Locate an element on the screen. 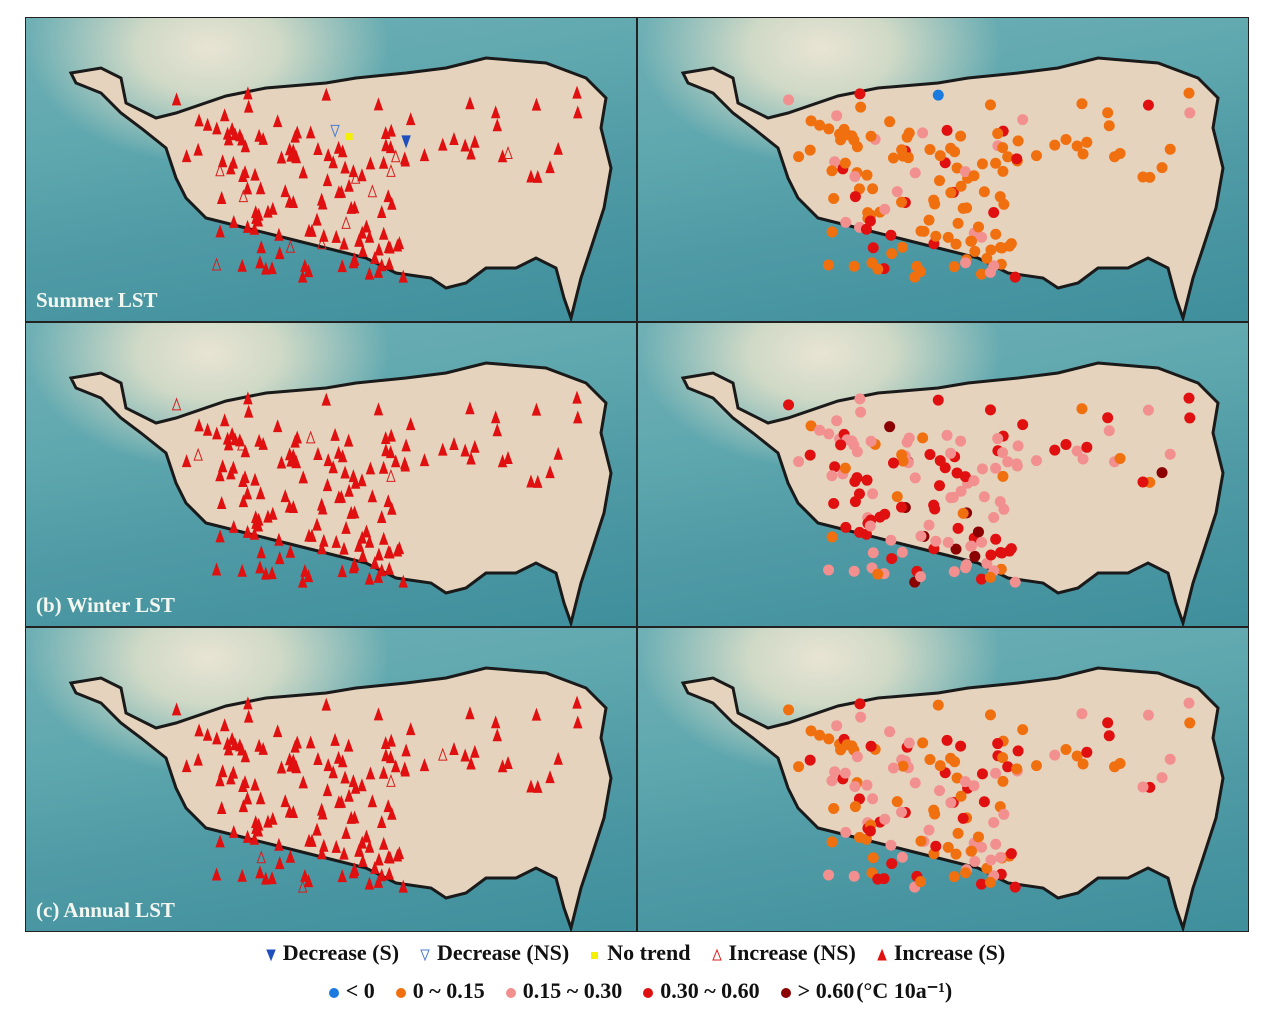 Image resolution: width=1270 pixels, height=1021 pixels. legend-marker-icon is located at coordinates (425, 955).